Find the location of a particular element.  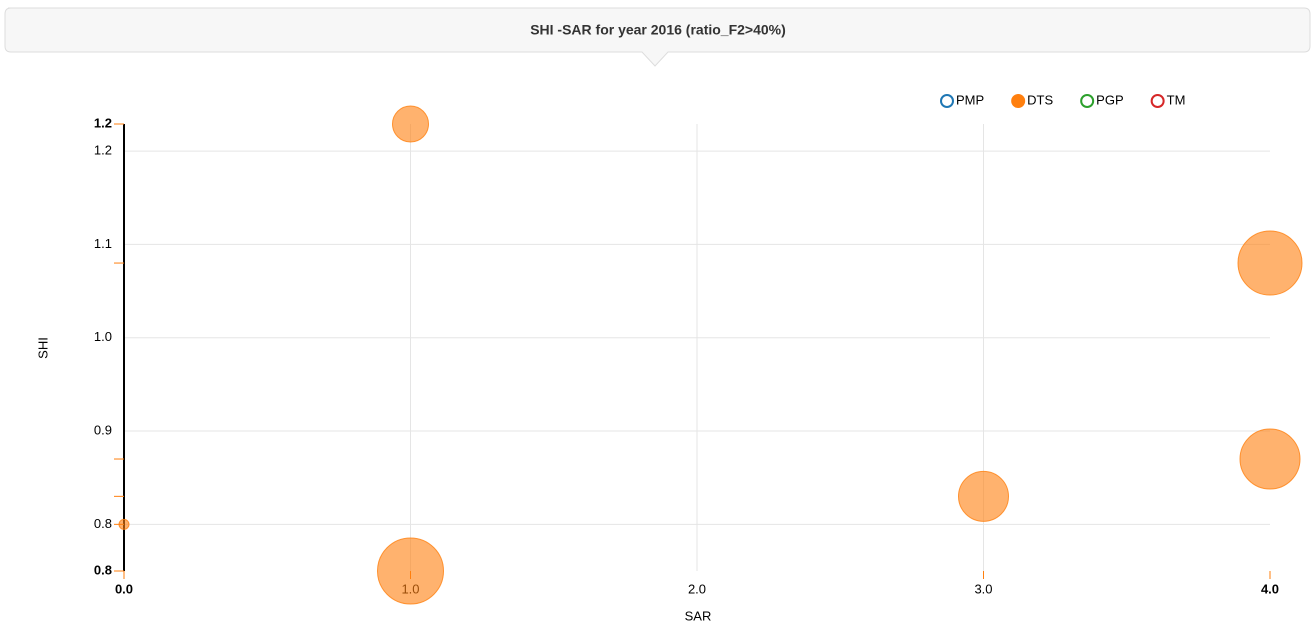

x-tick-label: 4.0 is located at coordinates (1270, 588).